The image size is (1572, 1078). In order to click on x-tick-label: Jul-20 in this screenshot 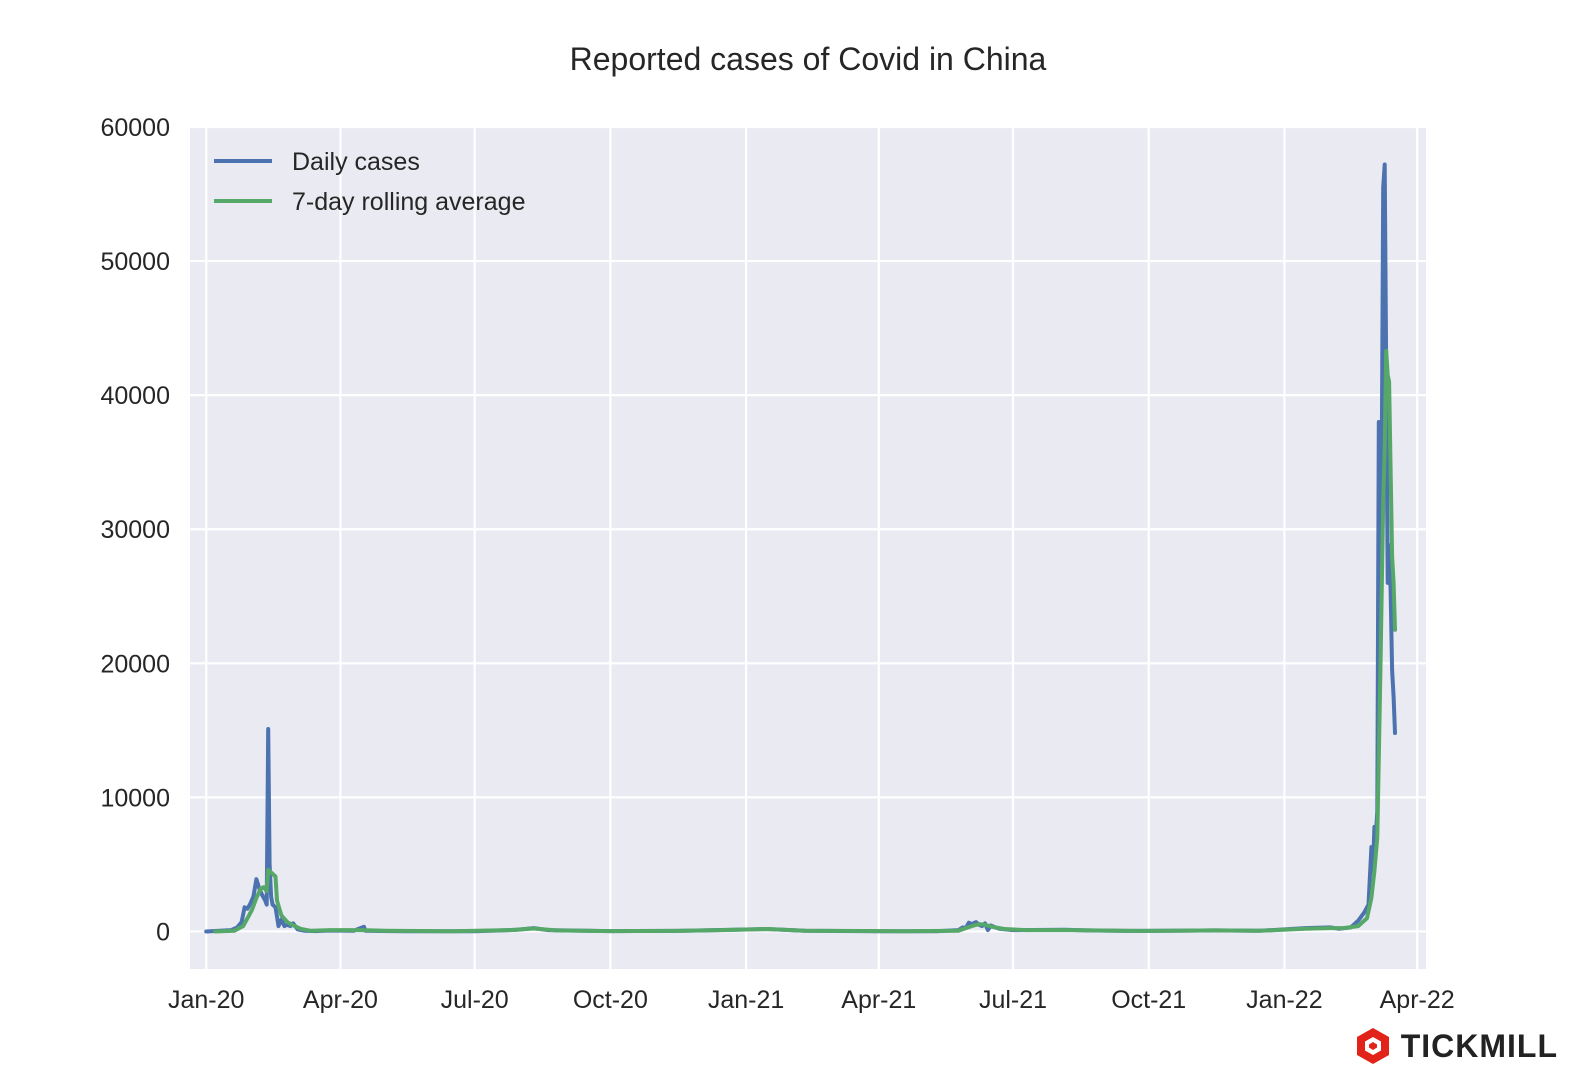, I will do `click(475, 1000)`.